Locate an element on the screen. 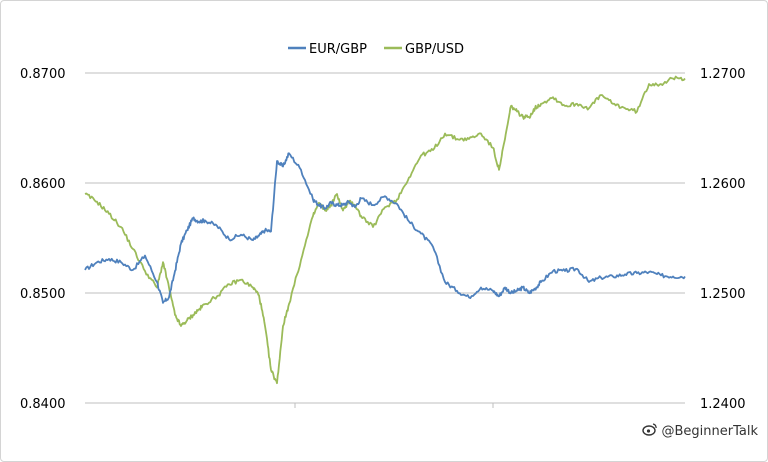  weibo-logo-icon is located at coordinates (649, 431).